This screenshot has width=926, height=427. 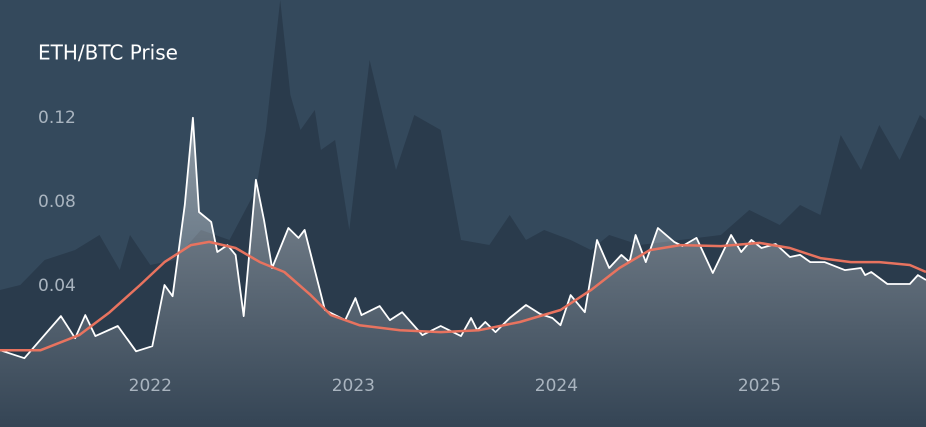 I want to click on x-tick-label: 2022, so click(x=150, y=386).